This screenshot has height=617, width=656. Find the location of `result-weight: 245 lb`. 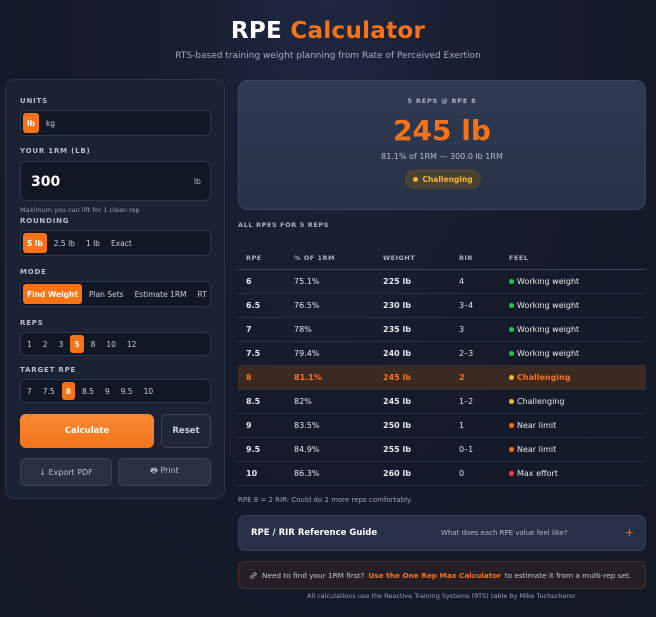

result-weight: 245 lb is located at coordinates (442, 130).